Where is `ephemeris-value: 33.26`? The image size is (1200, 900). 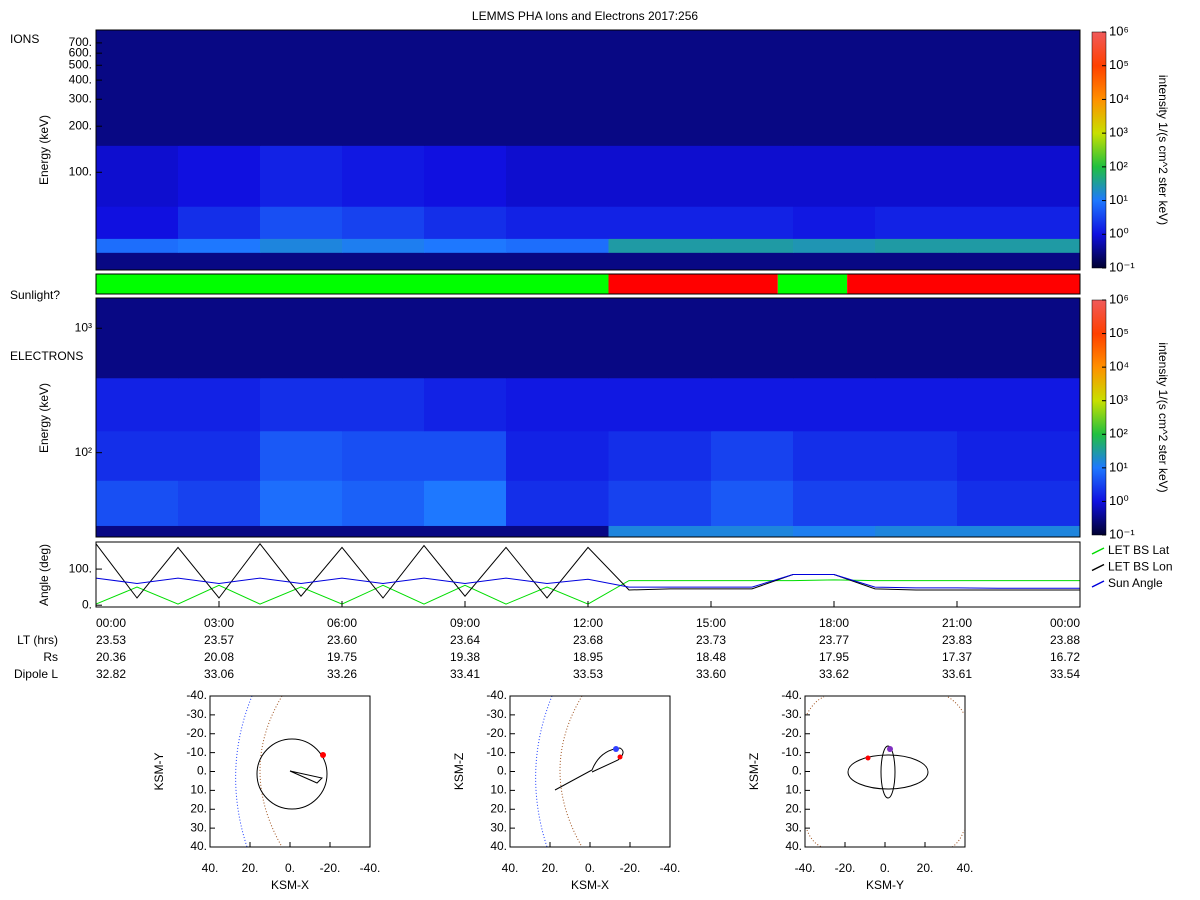 ephemeris-value: 33.26 is located at coordinates (342, 674).